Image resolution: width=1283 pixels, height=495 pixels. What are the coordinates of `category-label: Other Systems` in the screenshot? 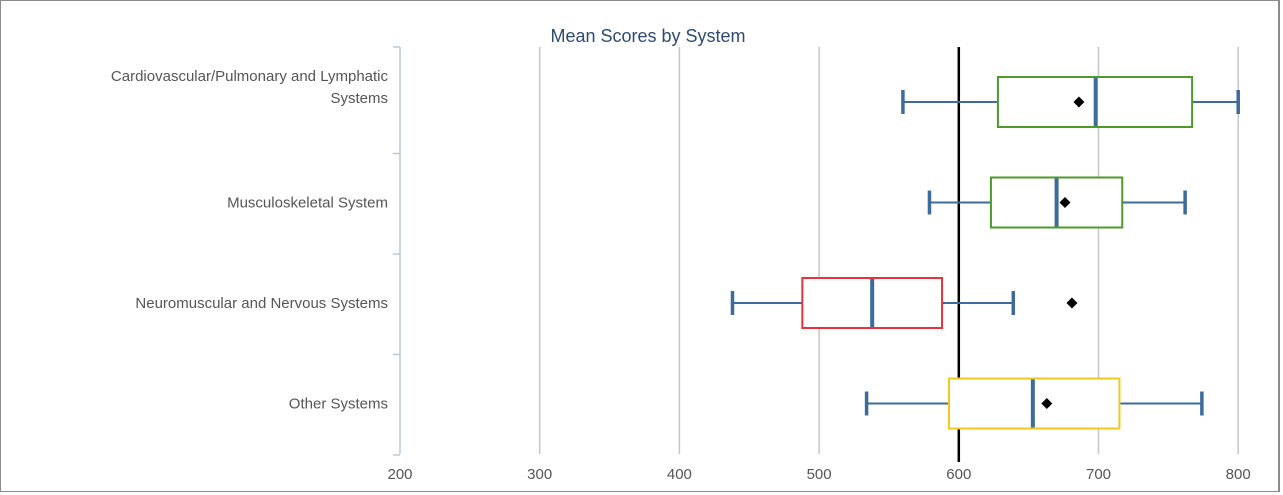 It's located at (338, 404).